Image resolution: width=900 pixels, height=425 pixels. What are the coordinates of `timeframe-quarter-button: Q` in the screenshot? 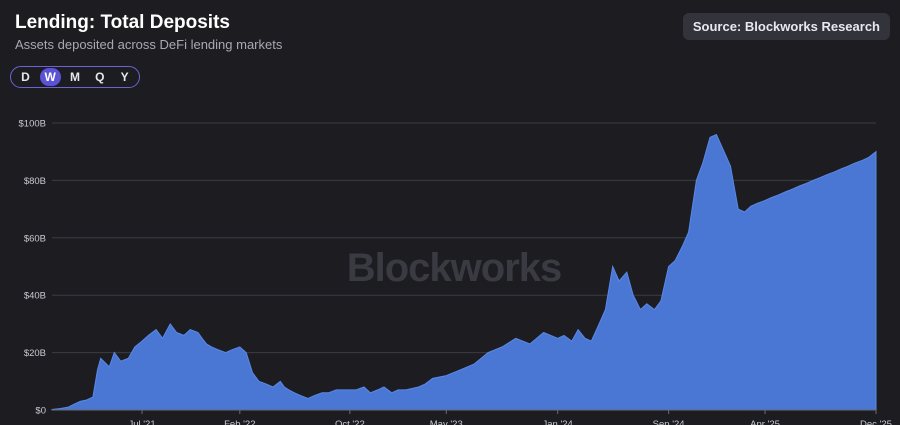 It's located at (100, 77).